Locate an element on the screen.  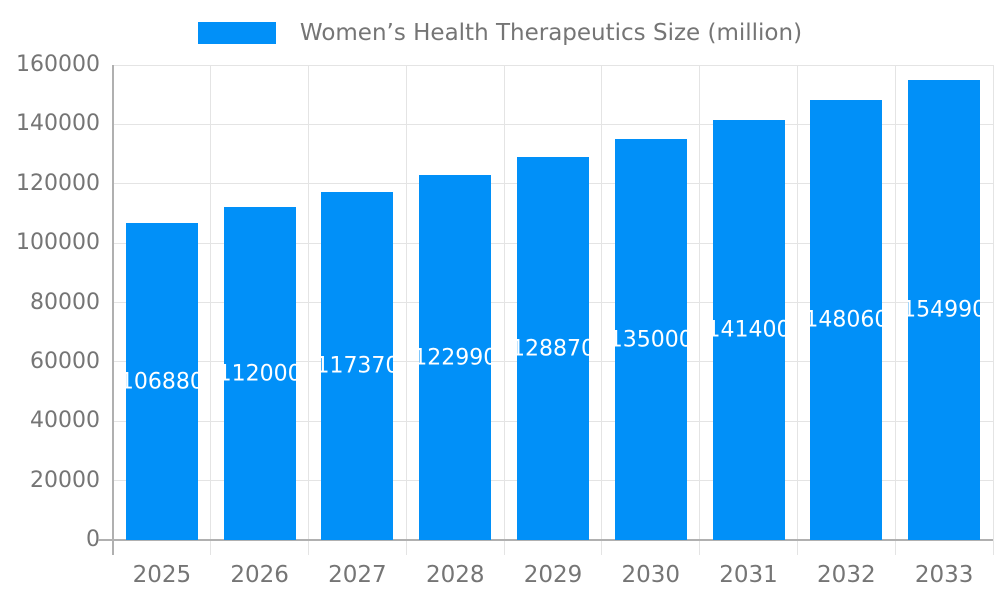
bar: 135000 is located at coordinates (650, 339).